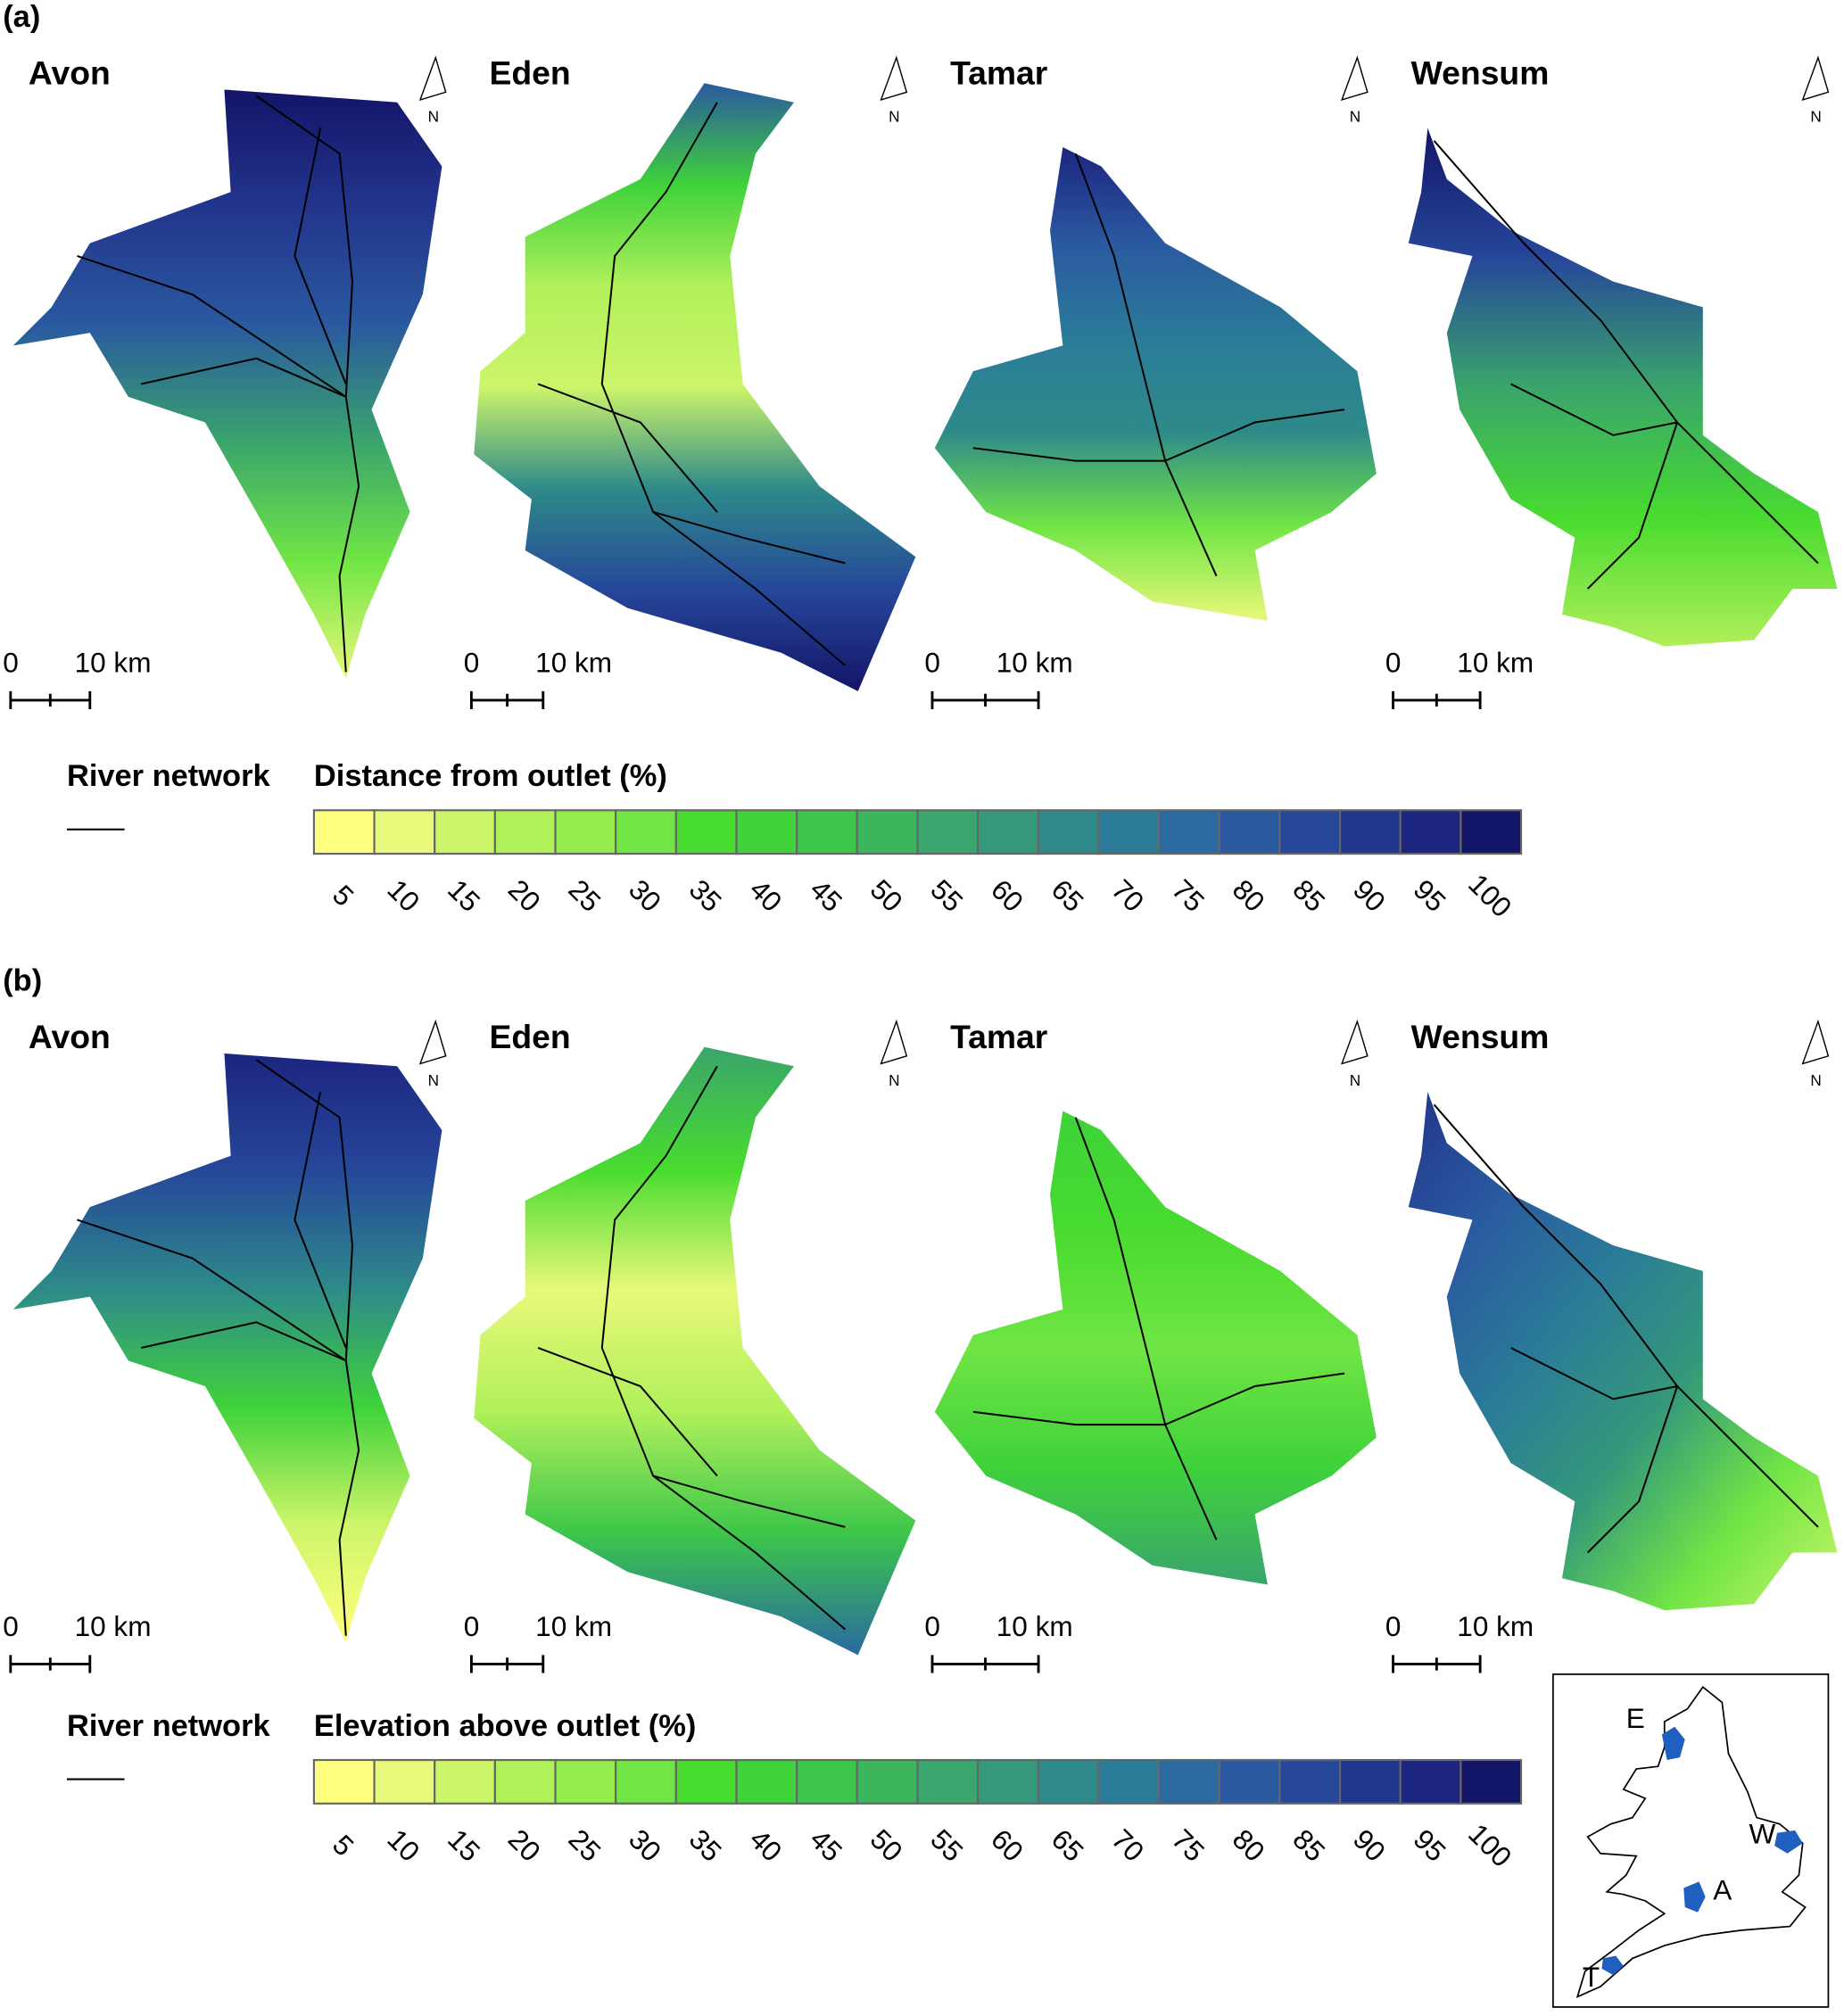 This screenshot has width=1844, height=2016. Describe the element at coordinates (1636, 1718) in the screenshot. I see `inset-label: E` at that location.